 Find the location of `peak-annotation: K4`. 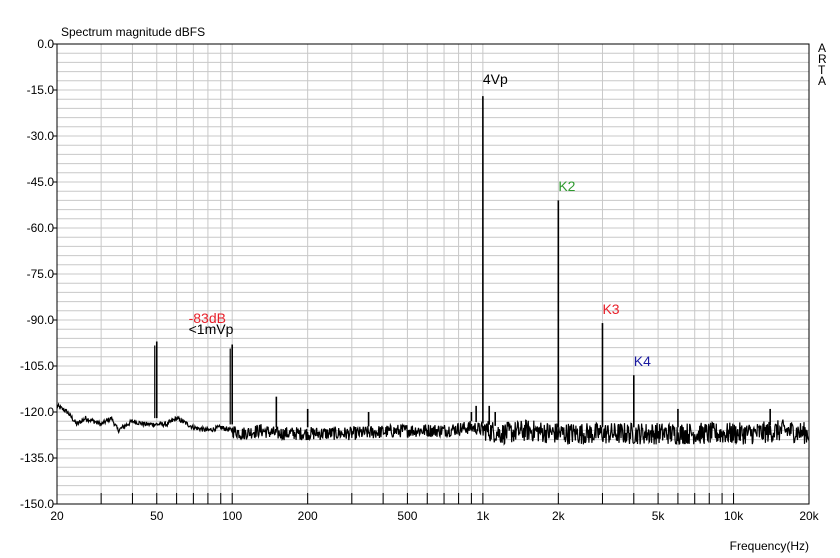

peak-annotation: K4 is located at coordinates (642, 361).